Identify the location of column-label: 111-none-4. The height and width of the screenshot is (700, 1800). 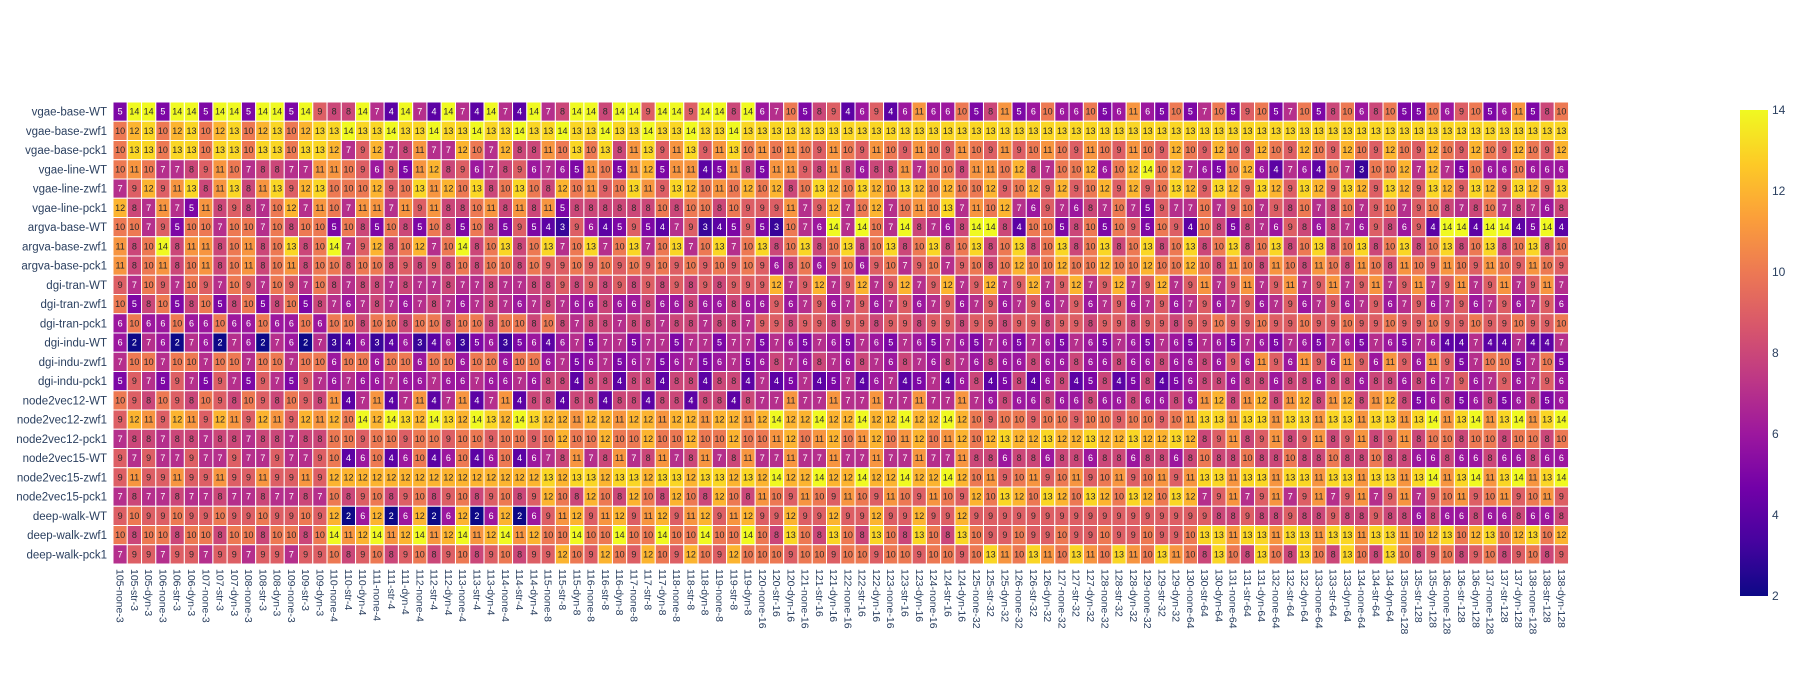
(377, 595).